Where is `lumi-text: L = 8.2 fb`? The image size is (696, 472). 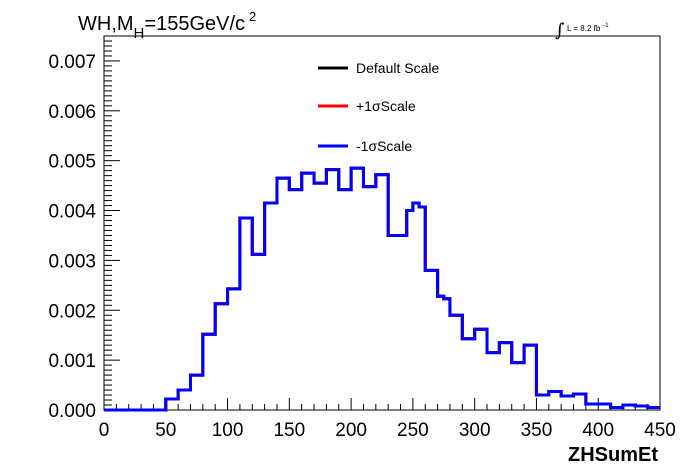
lumi-text: L = 8.2 fb is located at coordinates (584, 28).